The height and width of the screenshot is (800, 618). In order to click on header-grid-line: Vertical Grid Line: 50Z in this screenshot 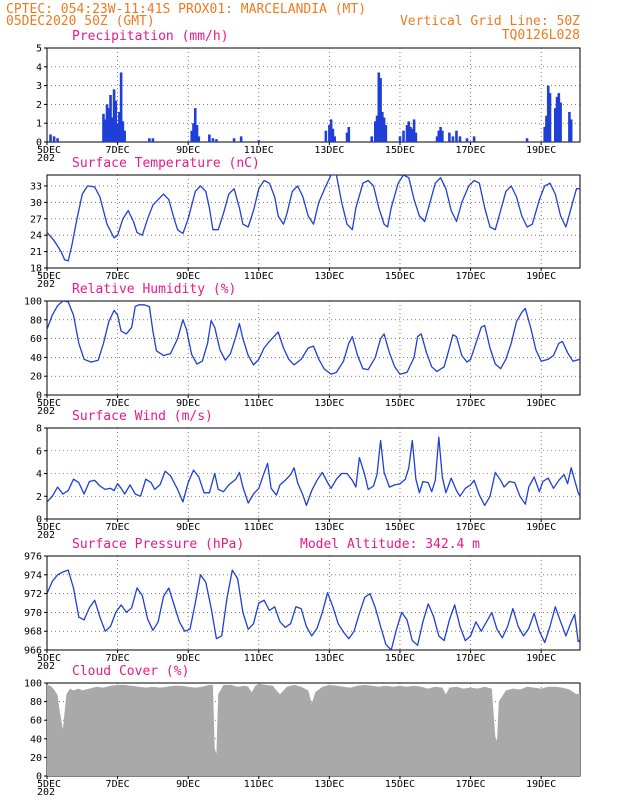, I will do `click(490, 21)`.